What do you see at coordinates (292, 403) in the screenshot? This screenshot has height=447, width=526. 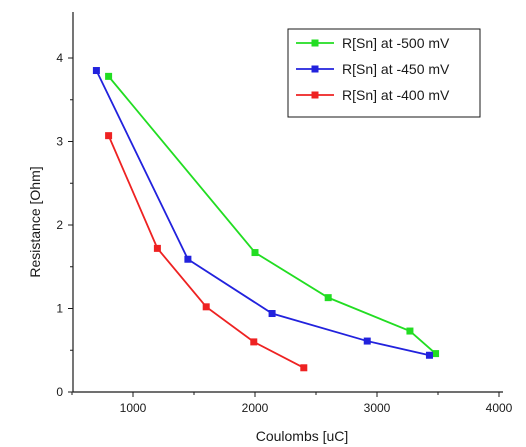 I see `x-ticks: 1000 2000 3000 4000` at bounding box center [292, 403].